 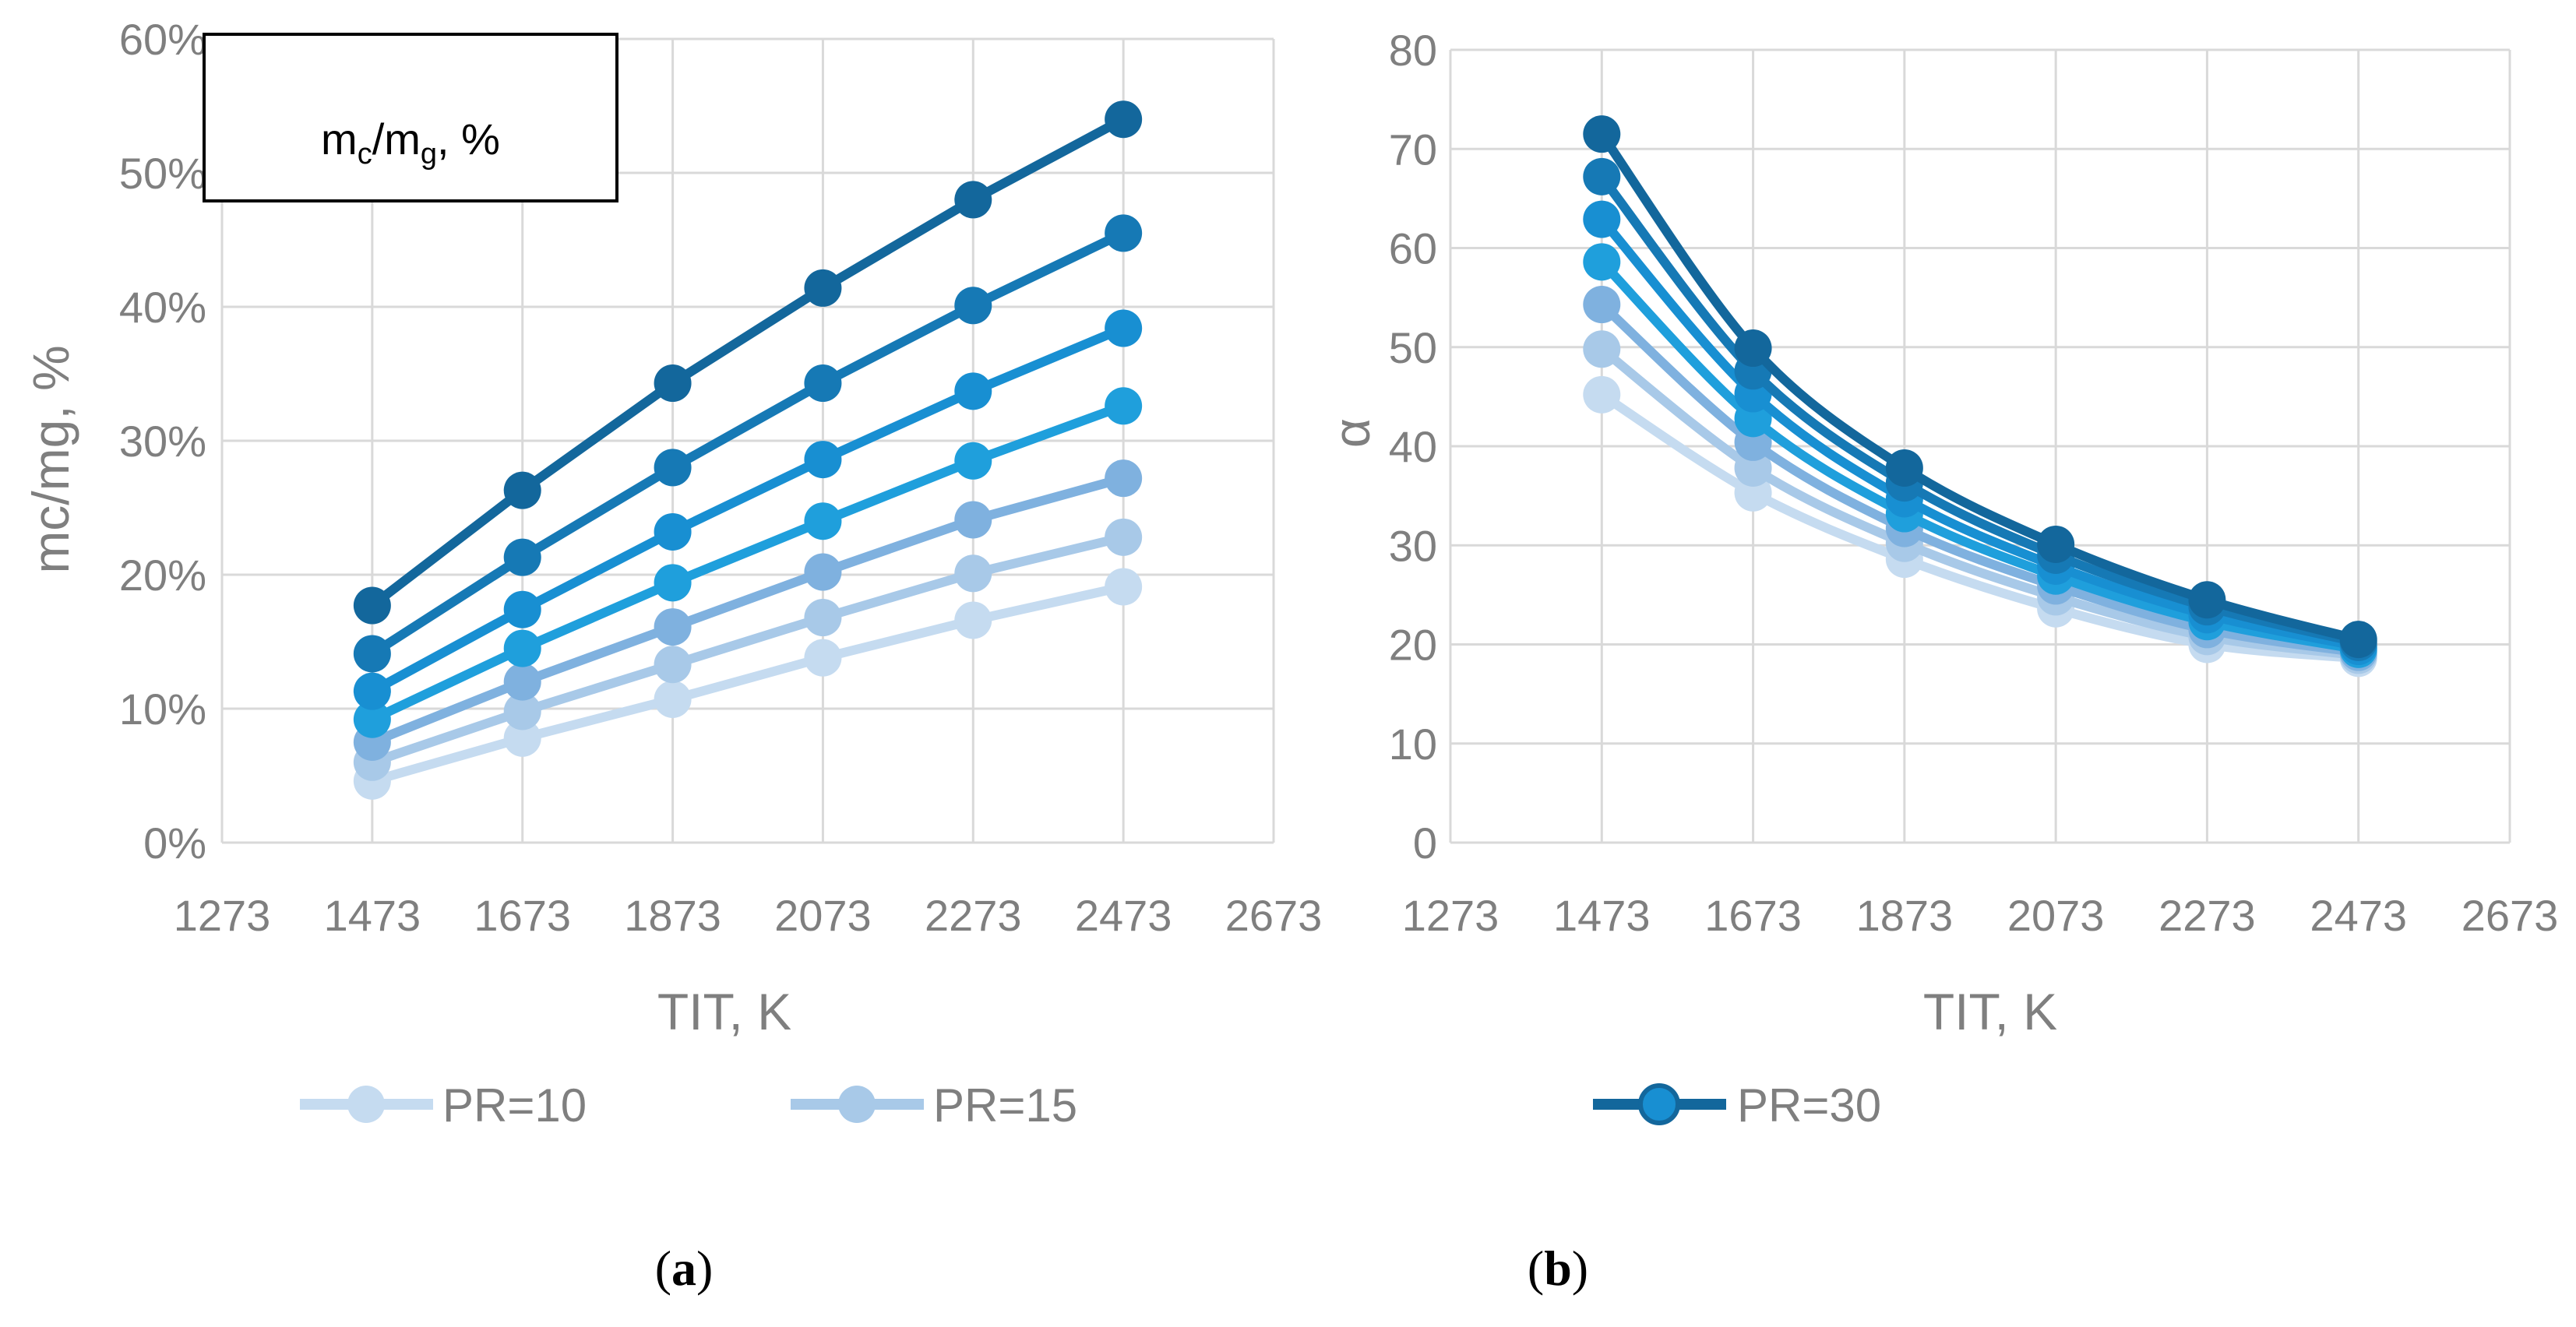 I want to click on legend-item-pr30: PR=30, so click(x=1737, y=1106).